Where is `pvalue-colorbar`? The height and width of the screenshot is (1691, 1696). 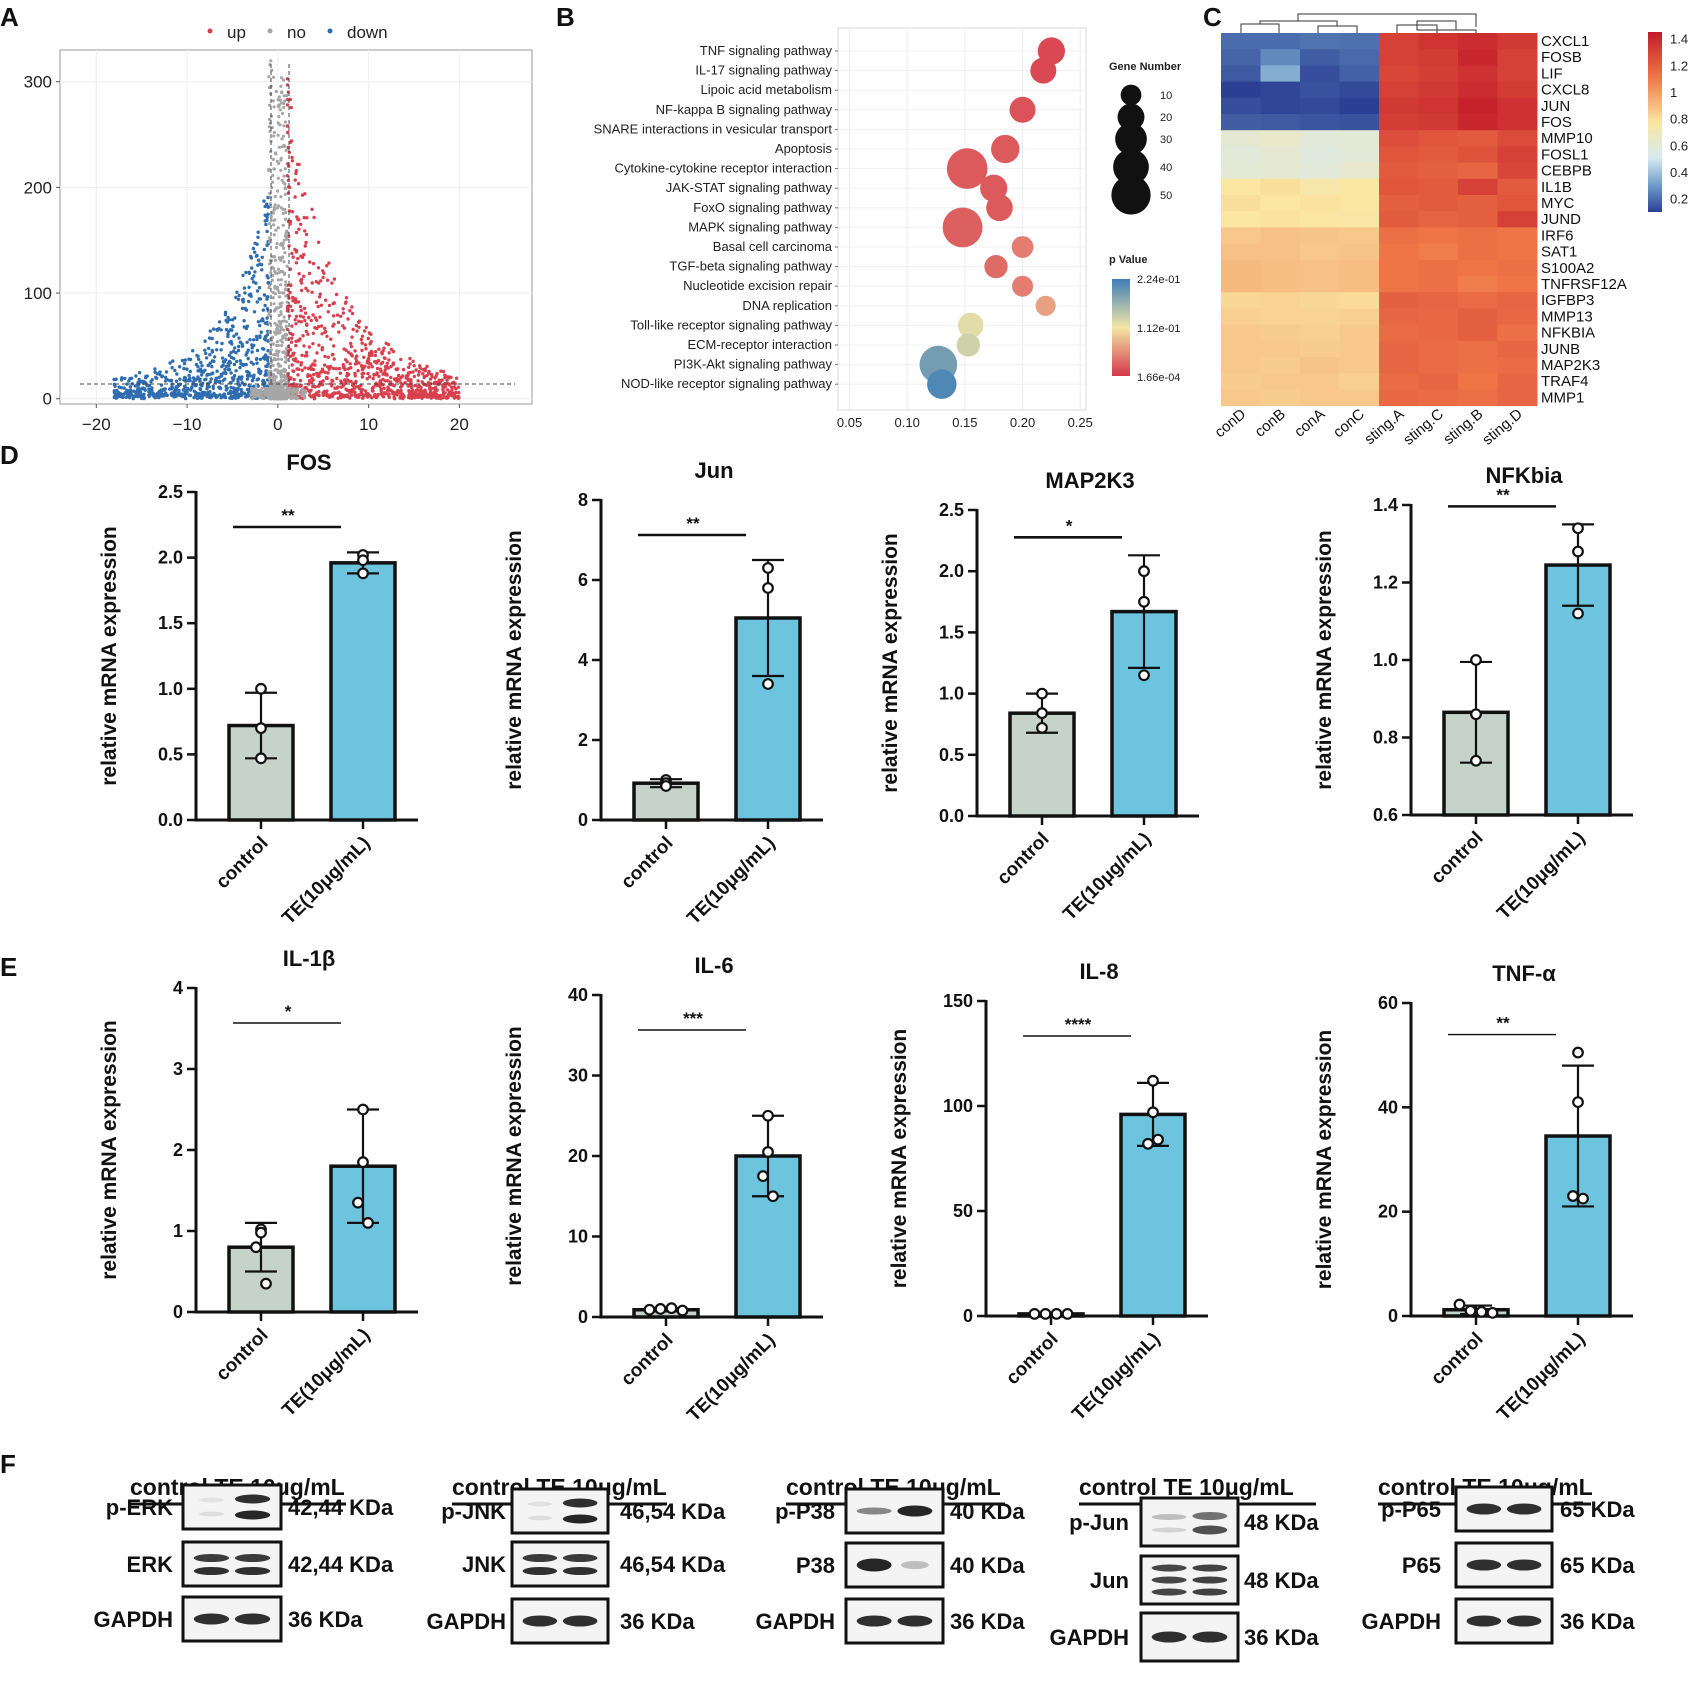
pvalue-colorbar is located at coordinates (1121, 327).